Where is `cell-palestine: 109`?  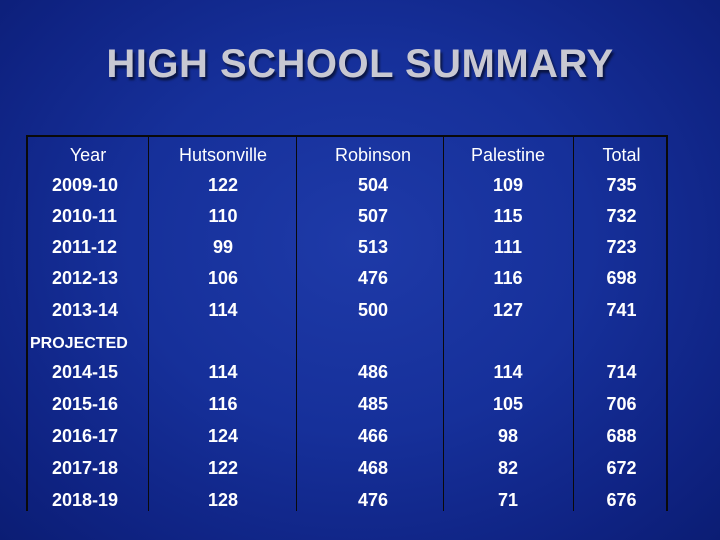
cell-palestine: 109 is located at coordinates (508, 185).